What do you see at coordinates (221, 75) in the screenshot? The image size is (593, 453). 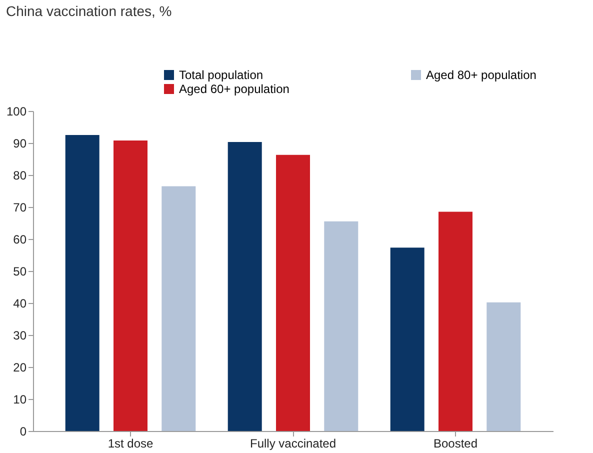 I see `legend-label: Total population` at bounding box center [221, 75].